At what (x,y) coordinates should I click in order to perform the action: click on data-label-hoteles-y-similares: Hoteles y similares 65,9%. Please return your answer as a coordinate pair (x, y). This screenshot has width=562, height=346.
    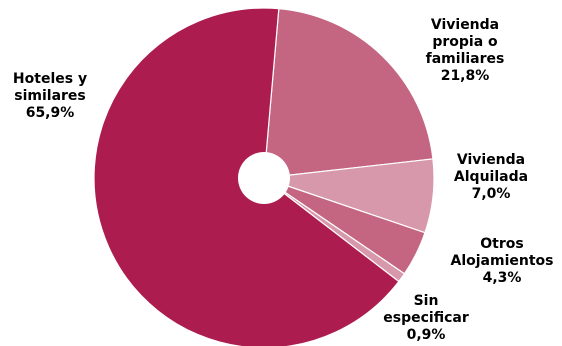
    Looking at the image, I should click on (50, 96).